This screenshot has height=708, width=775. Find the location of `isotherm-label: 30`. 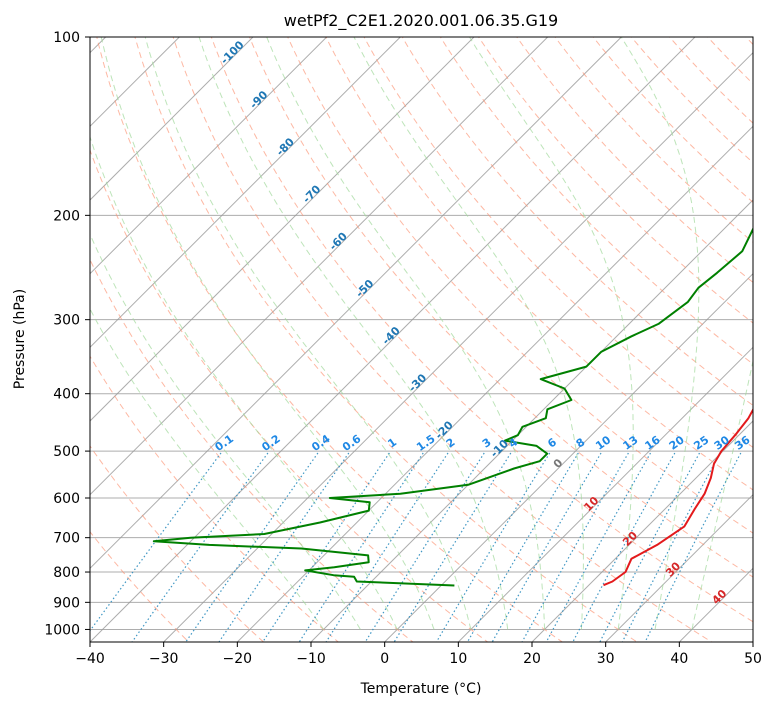

isotherm-label: 30 is located at coordinates (673, 569).